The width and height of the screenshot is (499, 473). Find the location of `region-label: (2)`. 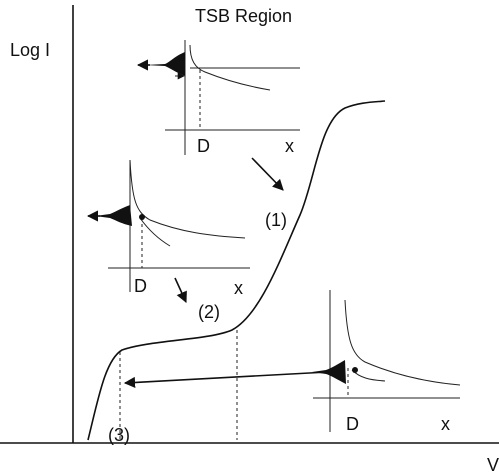

region-label: (2) is located at coordinates (209, 312).